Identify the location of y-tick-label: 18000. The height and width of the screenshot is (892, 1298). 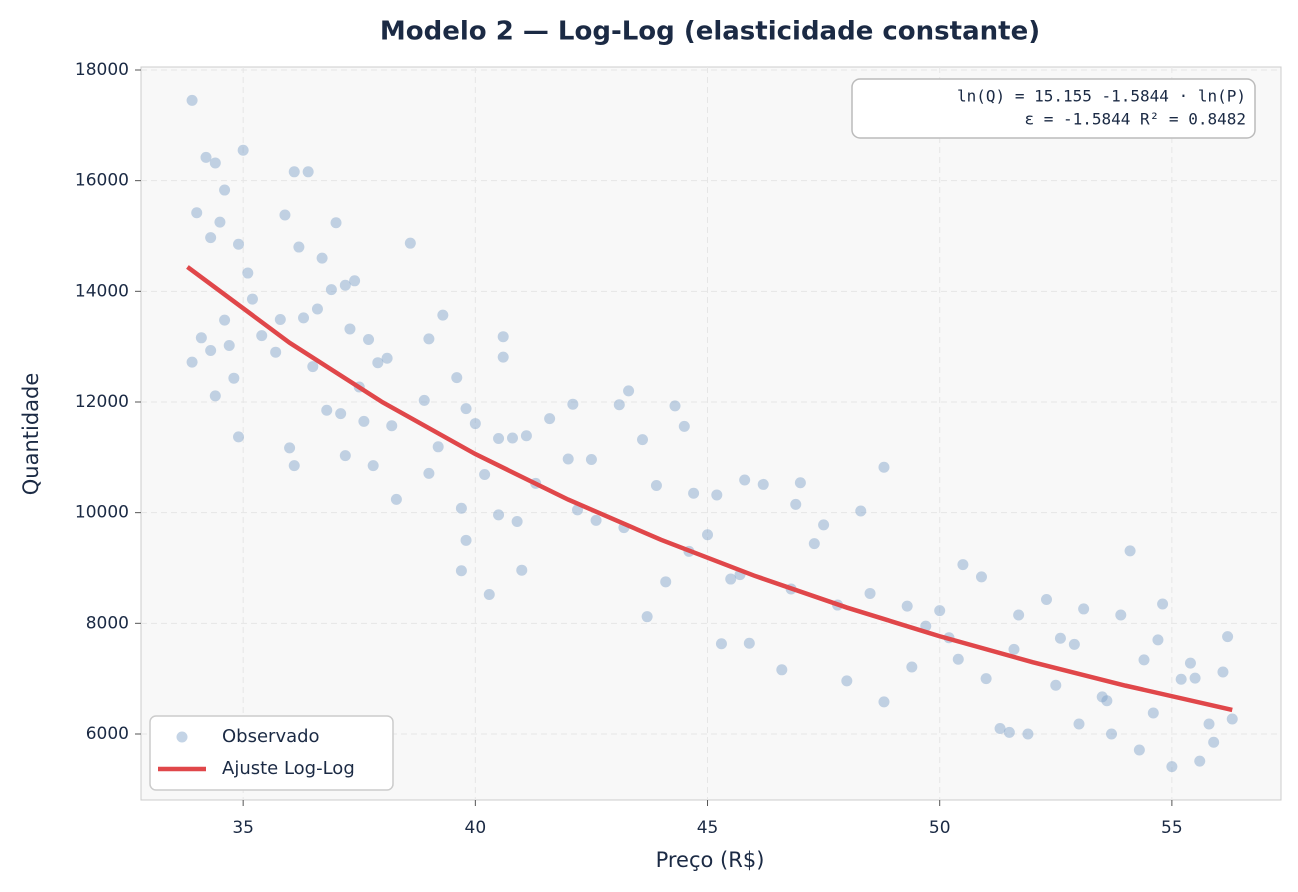
(102, 70).